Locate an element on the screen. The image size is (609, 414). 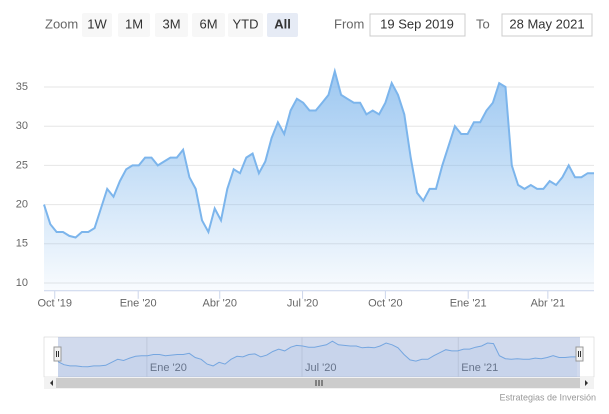
x-tick-label: Oct '20 is located at coordinates (385, 304).